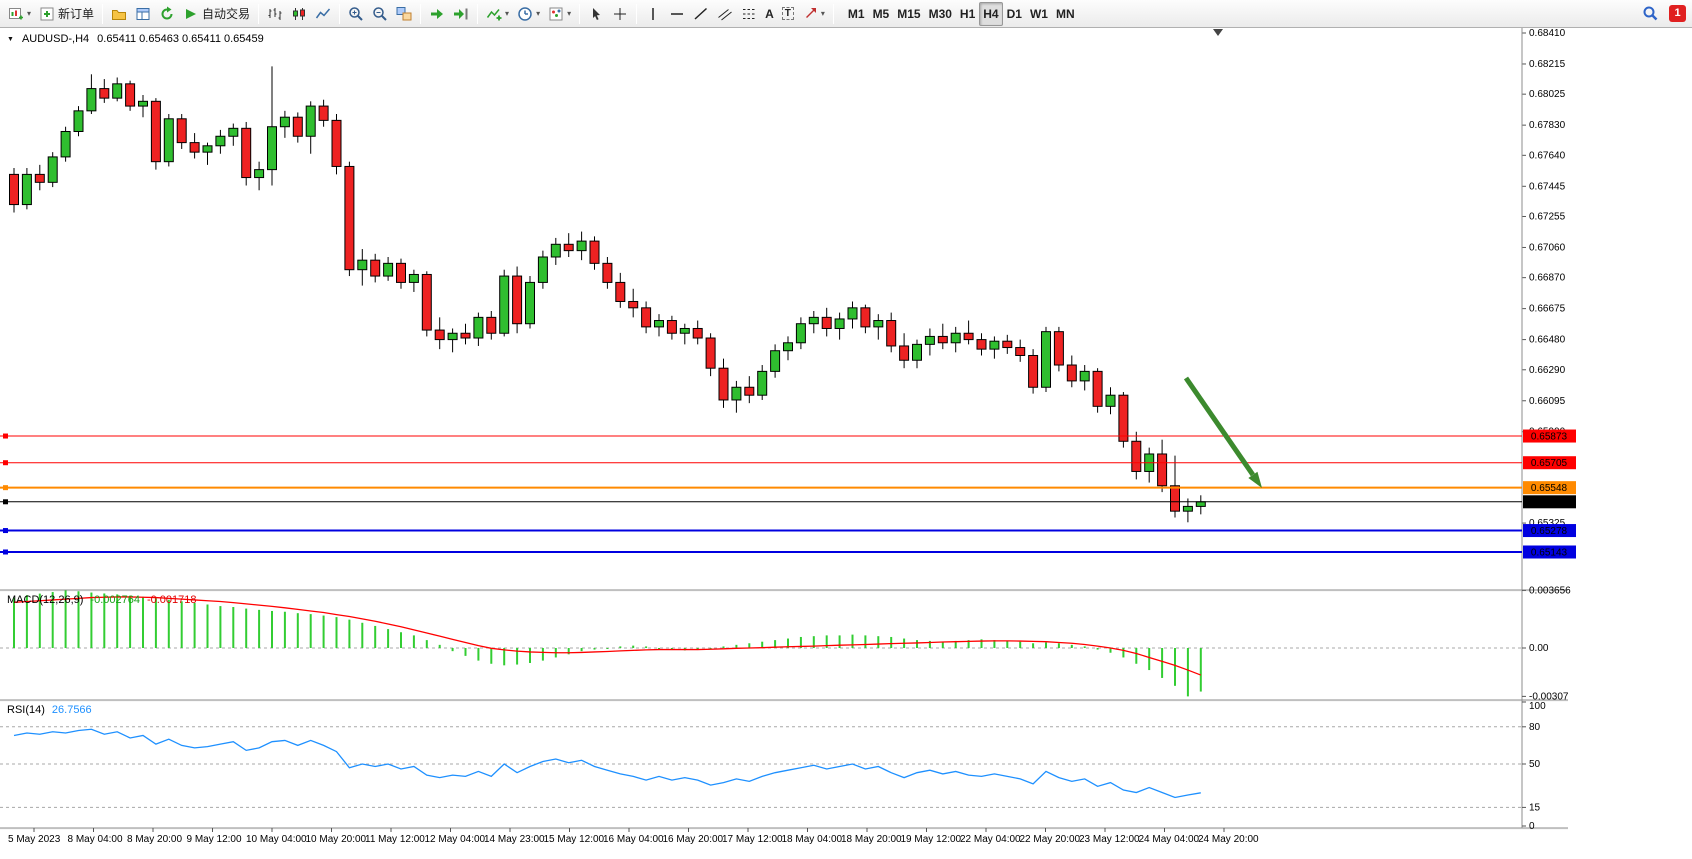 This screenshot has width=1692, height=859. I want to click on fibonacci-icon, so click(749, 13).